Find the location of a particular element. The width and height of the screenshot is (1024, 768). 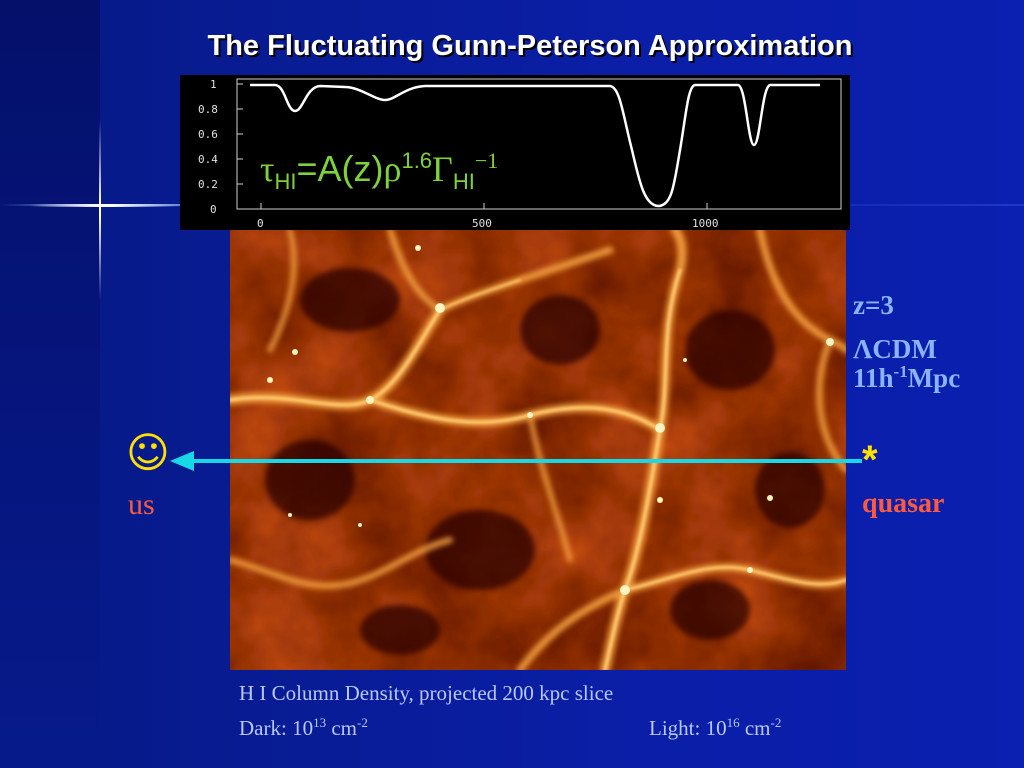

caption-dark-value: Dark: 1013 cm-2 is located at coordinates (303, 727).